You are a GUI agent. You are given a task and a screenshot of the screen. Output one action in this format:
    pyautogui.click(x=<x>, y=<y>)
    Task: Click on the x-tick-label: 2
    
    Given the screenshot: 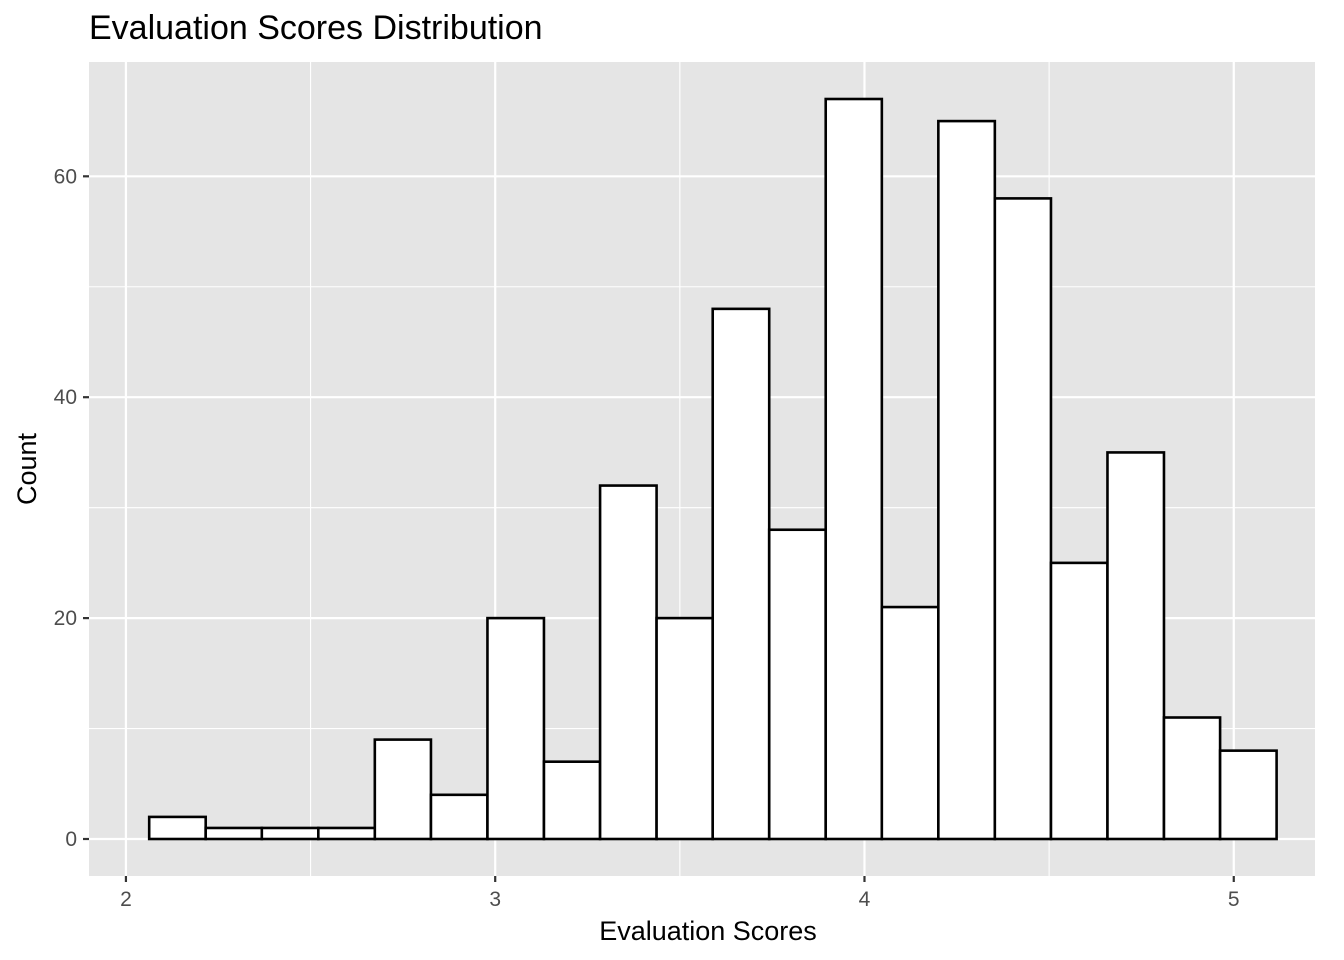 What is the action you would take?
    pyautogui.click(x=126, y=899)
    